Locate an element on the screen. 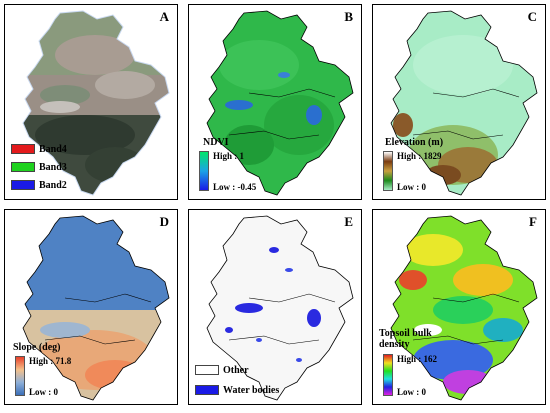 The image size is (550, 413). legend-label: Other is located at coordinates (236, 370).